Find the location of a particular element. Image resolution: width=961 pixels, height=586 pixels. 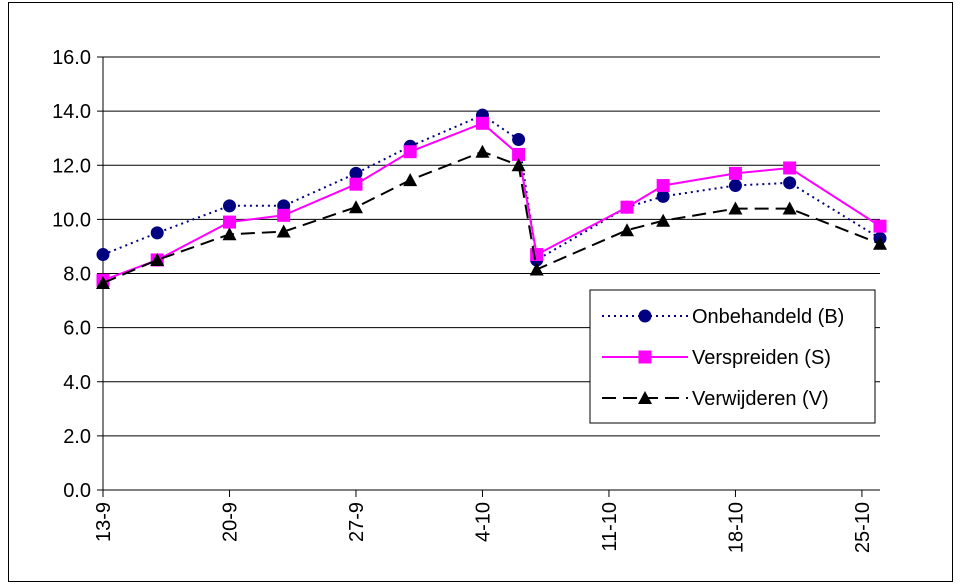

y-tick-label: 4.0 is located at coordinates (77, 383).